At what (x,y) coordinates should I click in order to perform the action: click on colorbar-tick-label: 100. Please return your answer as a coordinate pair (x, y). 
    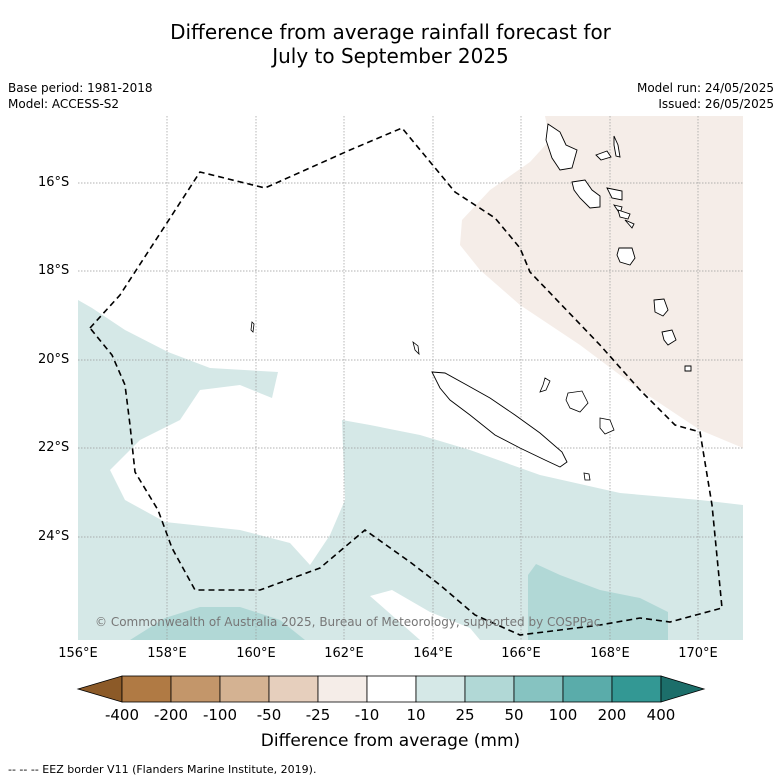
    Looking at the image, I should click on (563, 715).